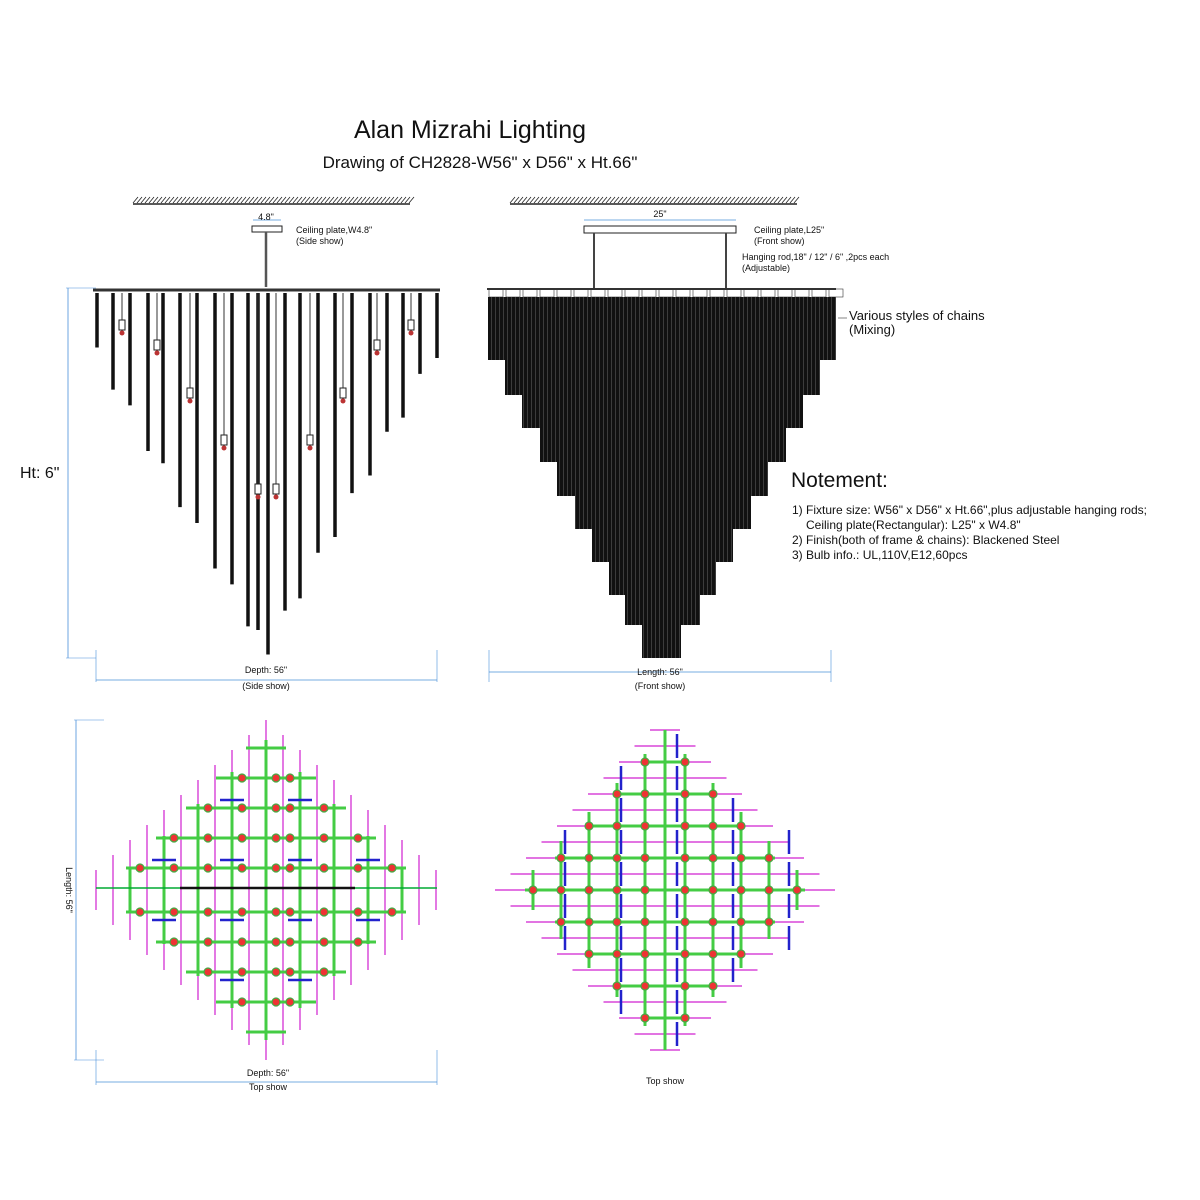 The image size is (1200, 1200). Describe the element at coordinates (839, 480) in the screenshot. I see `notes-heading: Notement:` at that location.